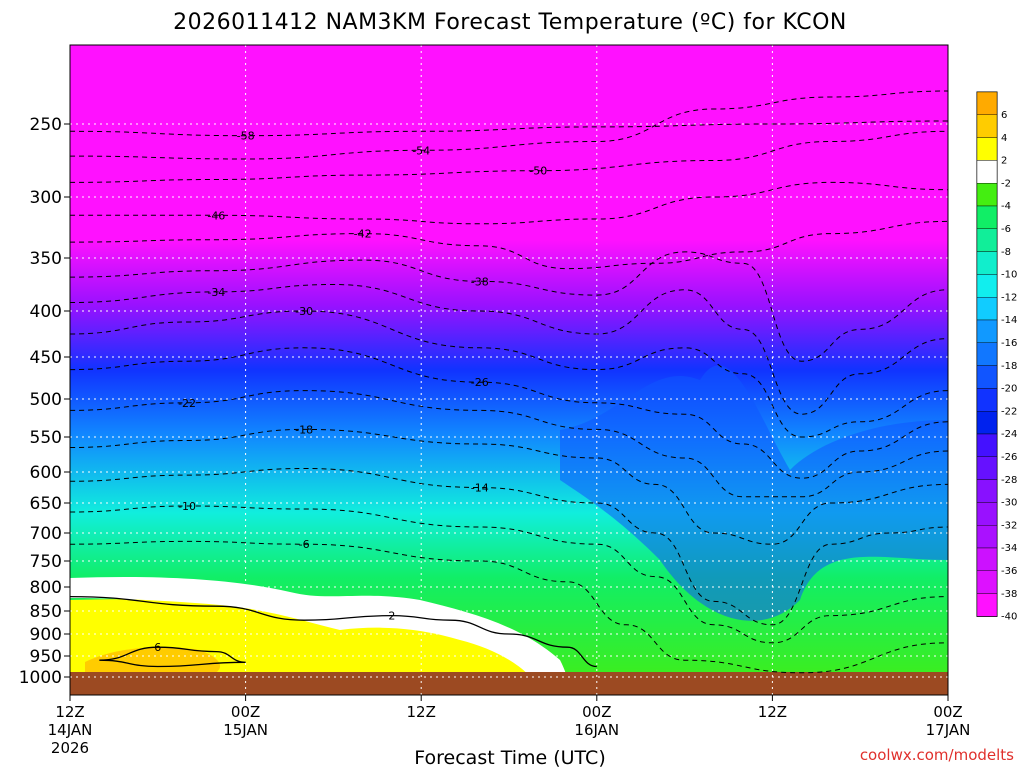  Describe the element at coordinates (480, 281) in the screenshot. I see `contour-label: -38` at that location.